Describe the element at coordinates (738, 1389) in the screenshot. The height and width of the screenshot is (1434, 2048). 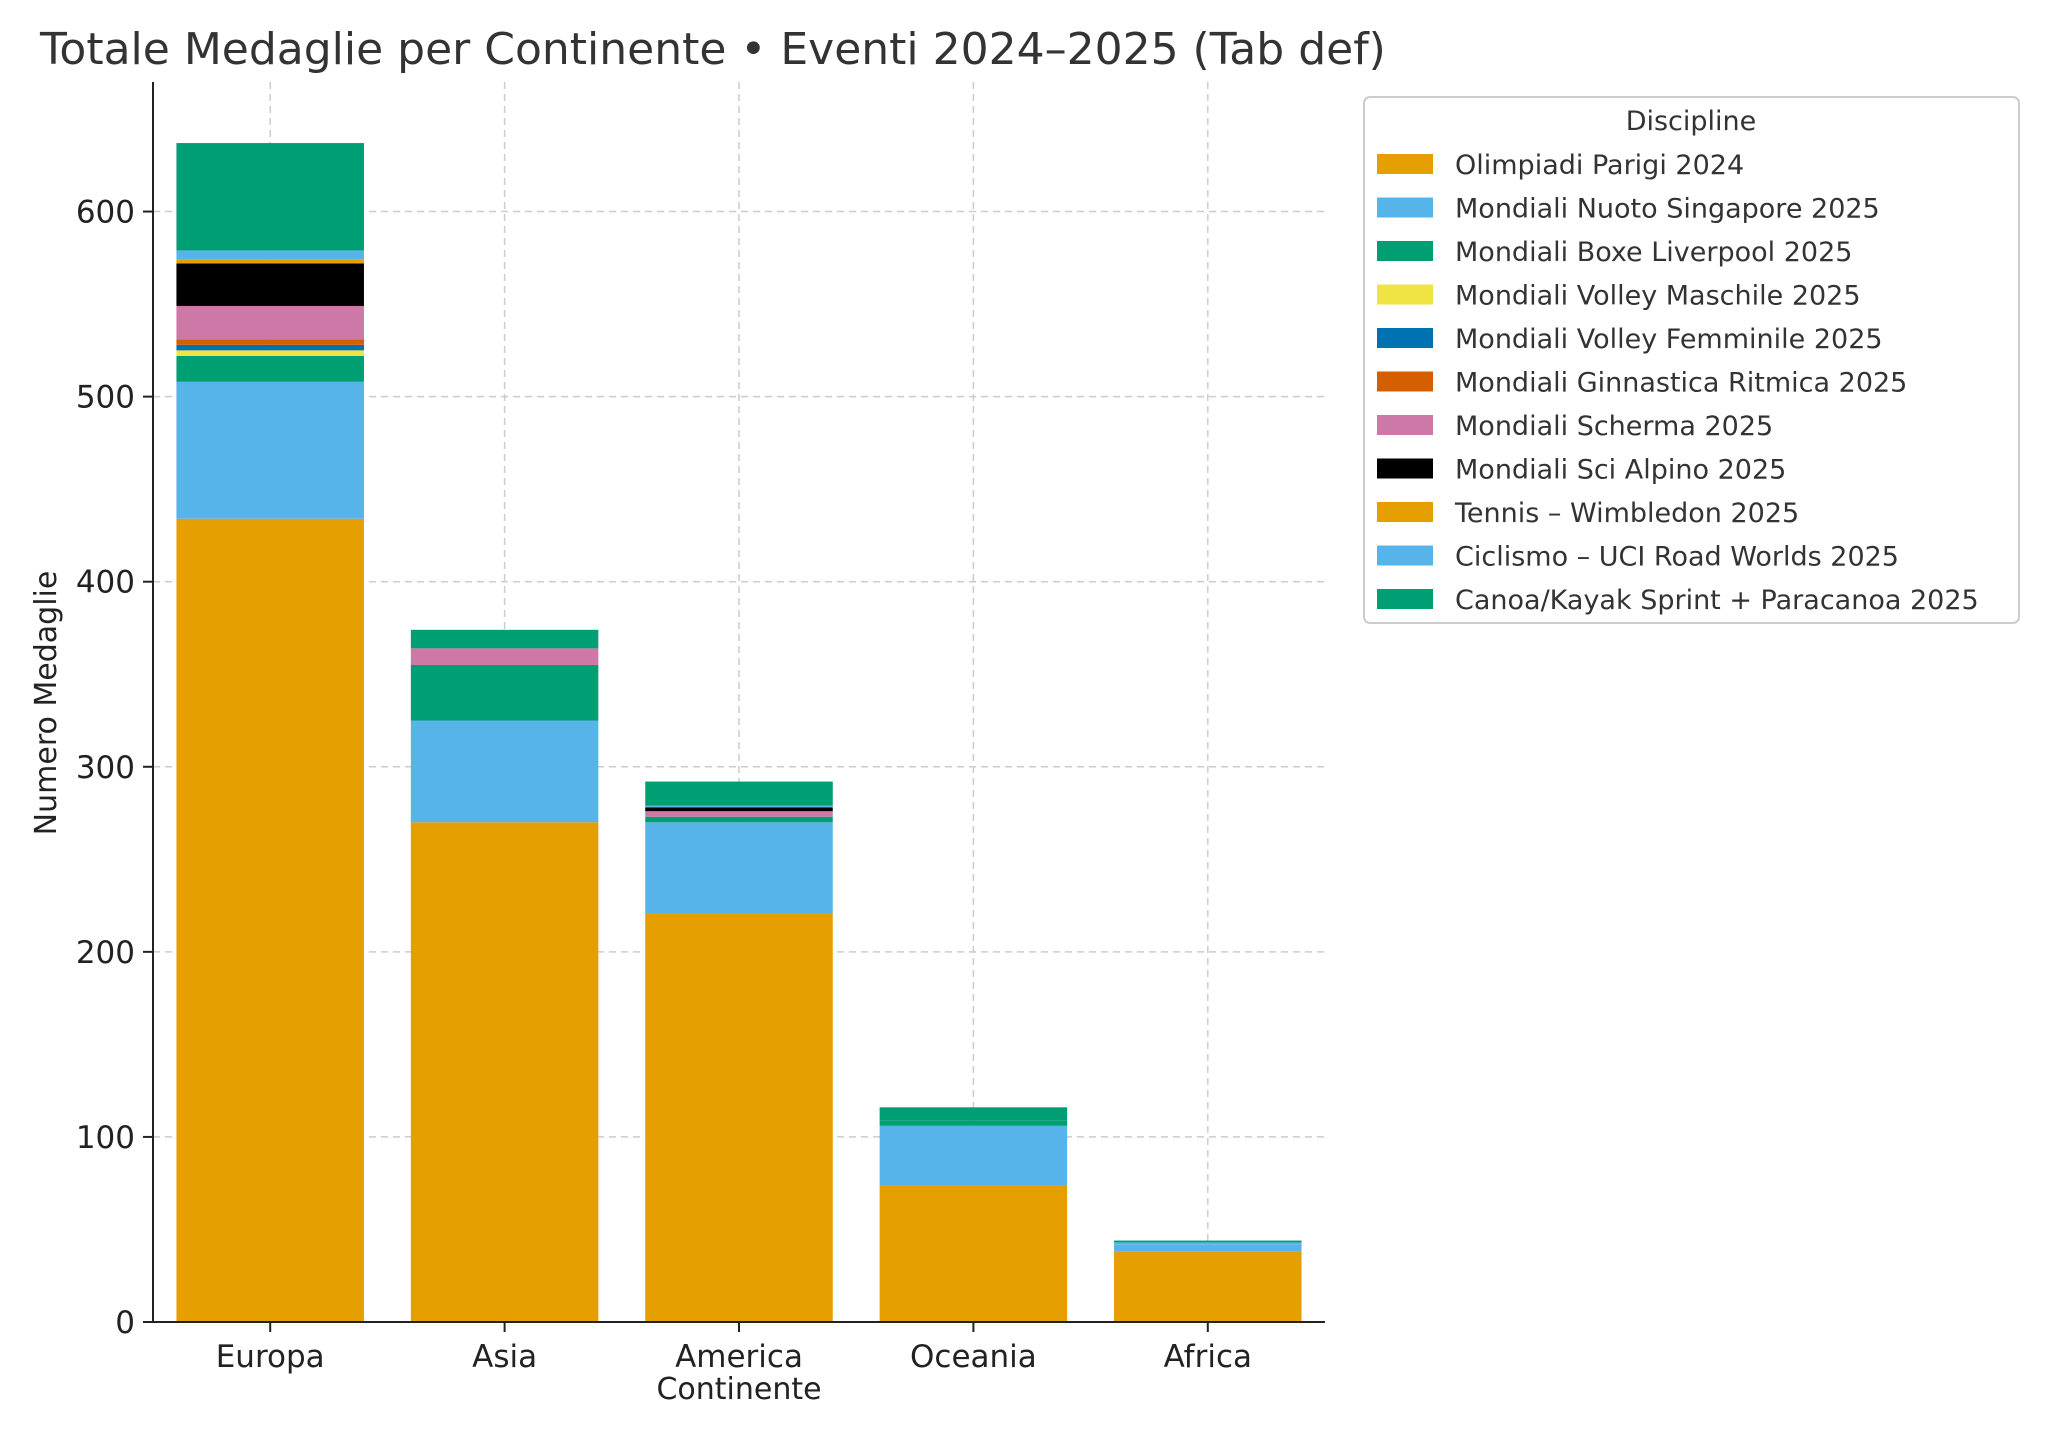
I see `x-axis-label: Continente` at that location.